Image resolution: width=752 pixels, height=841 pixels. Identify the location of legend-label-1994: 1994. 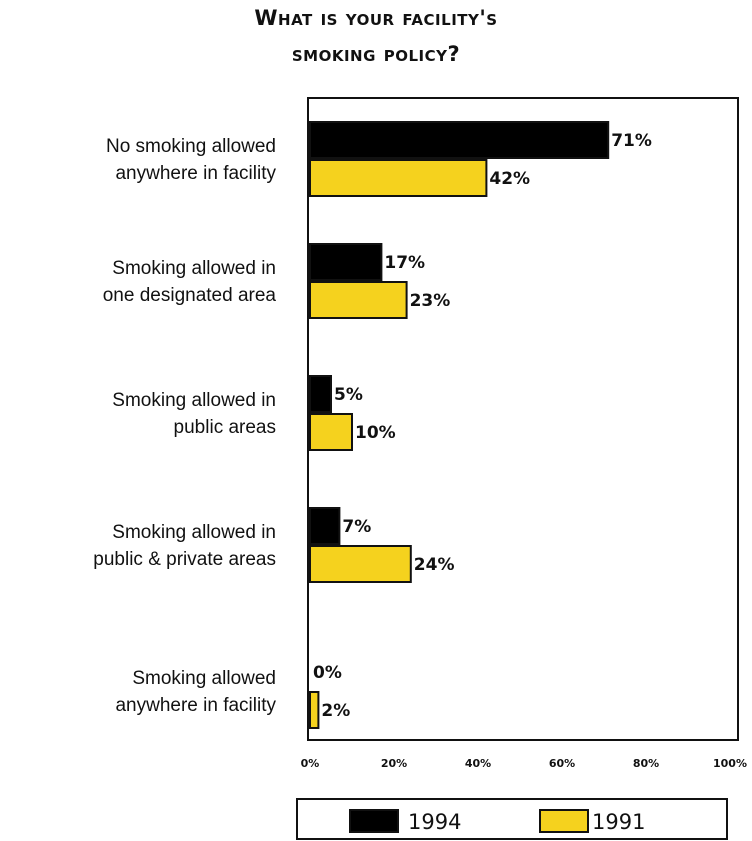
(434, 822).